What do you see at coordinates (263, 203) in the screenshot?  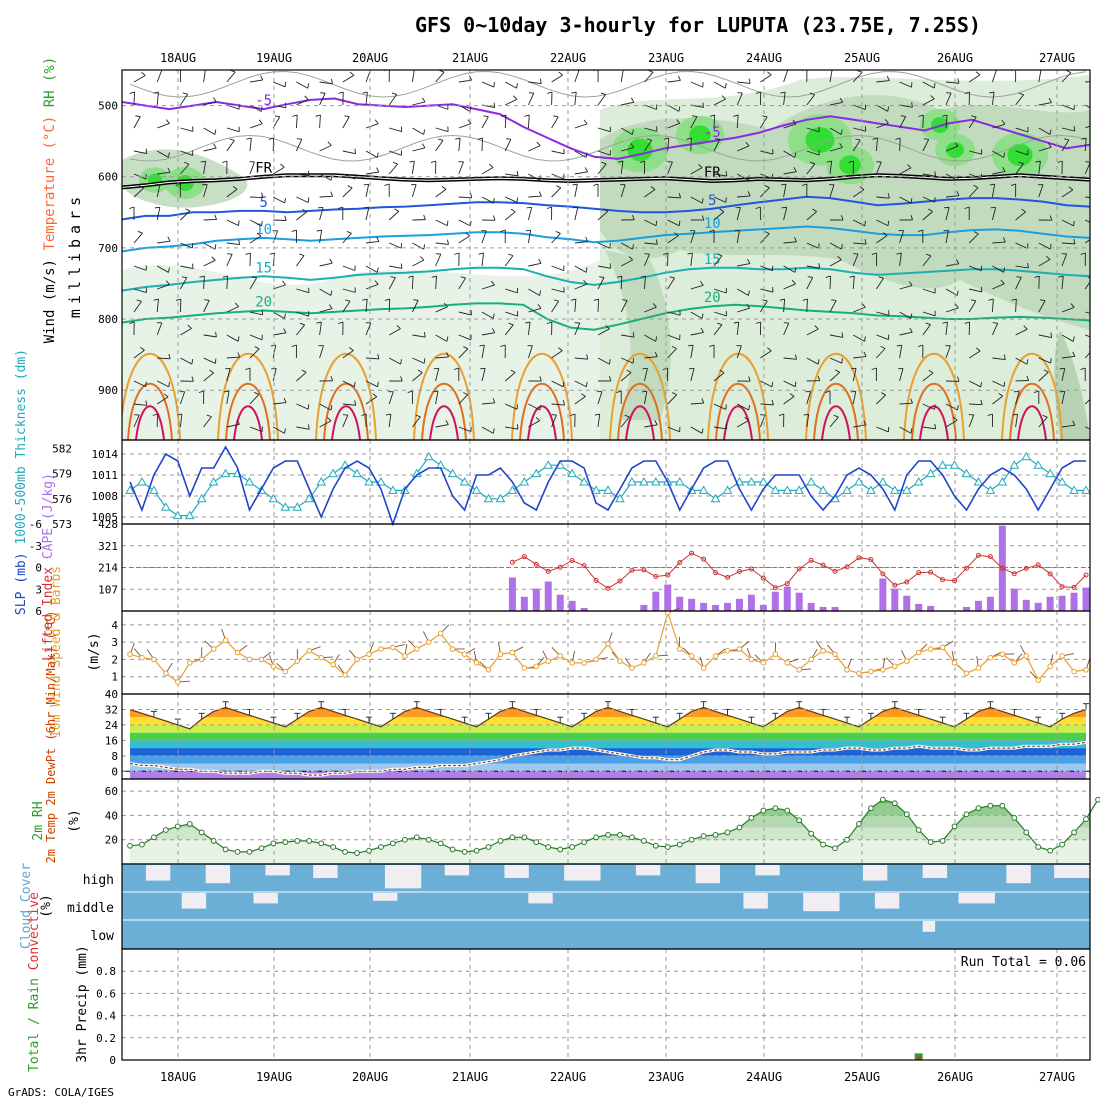 I see `isotherm-label: 5` at bounding box center [263, 203].